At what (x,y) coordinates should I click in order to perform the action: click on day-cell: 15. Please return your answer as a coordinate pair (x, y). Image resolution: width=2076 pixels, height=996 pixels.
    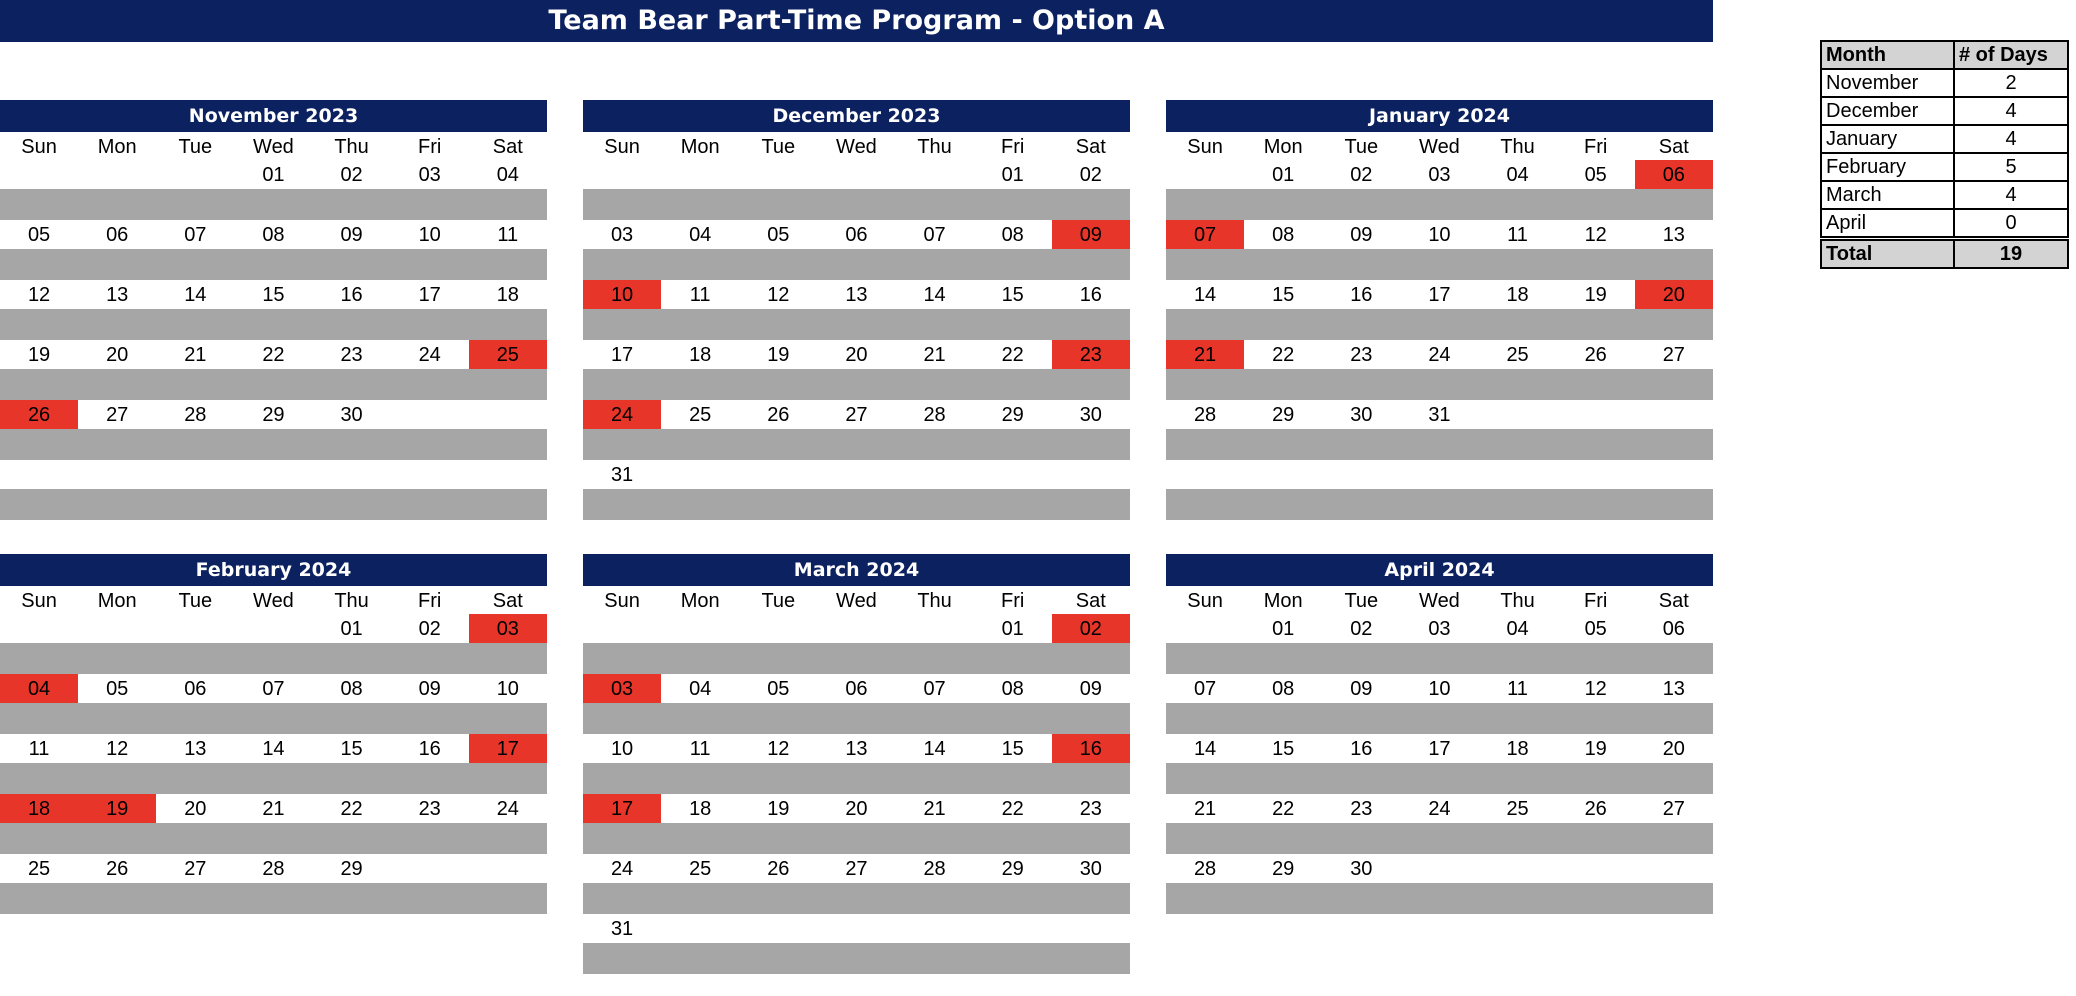
    Looking at the image, I should click on (273, 295).